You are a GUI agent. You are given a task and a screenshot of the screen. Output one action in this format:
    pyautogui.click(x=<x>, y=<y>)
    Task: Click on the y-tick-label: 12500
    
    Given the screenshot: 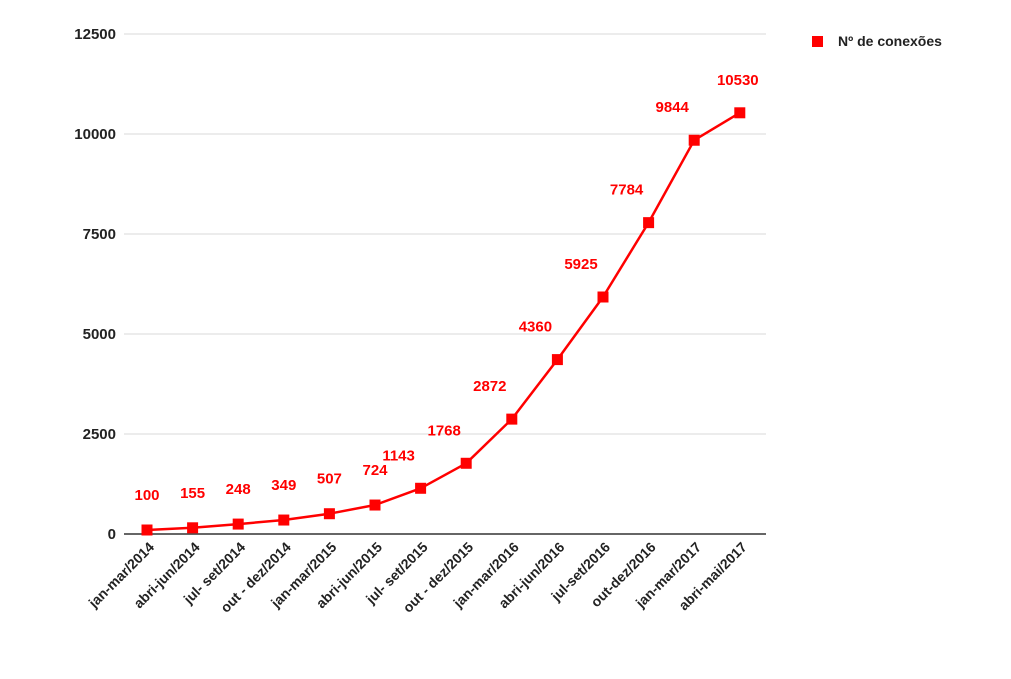 What is the action you would take?
    pyautogui.click(x=95, y=34)
    